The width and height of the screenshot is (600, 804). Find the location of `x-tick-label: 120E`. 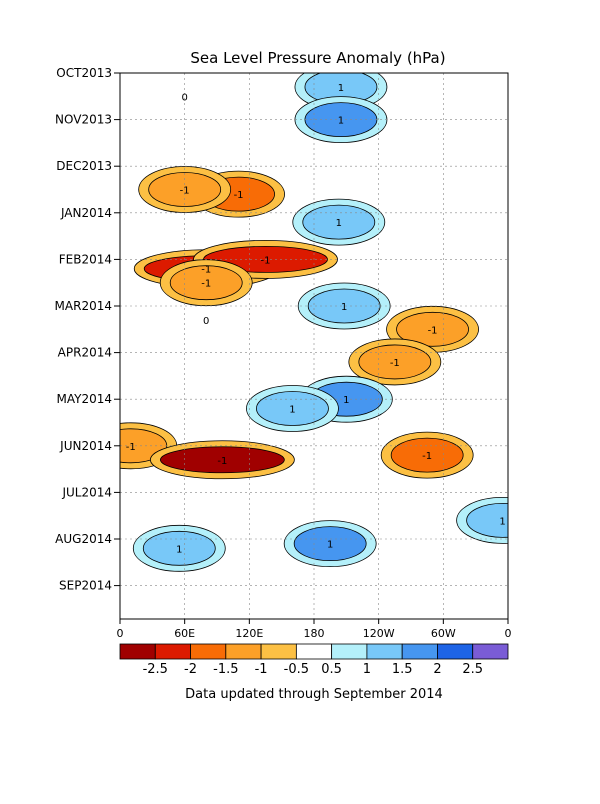

x-tick-label: 120E is located at coordinates (249, 633).